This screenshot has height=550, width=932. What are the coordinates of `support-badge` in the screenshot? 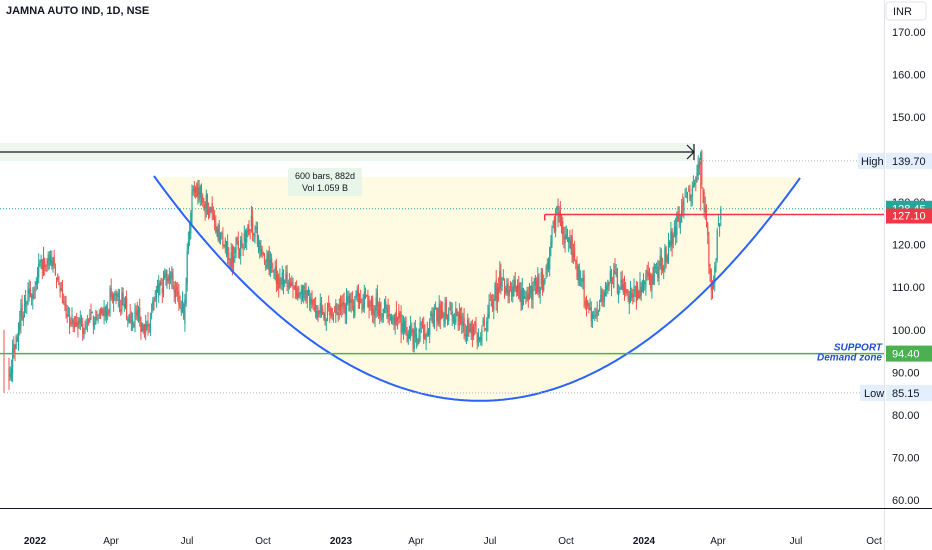 It's located at (909, 353).